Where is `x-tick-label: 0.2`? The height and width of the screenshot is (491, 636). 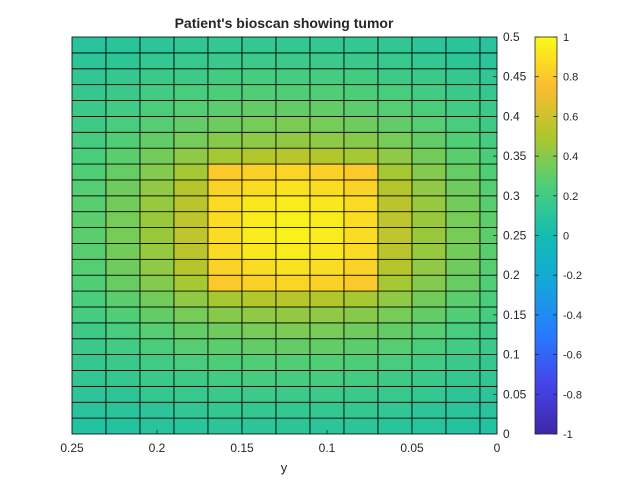 x-tick-label: 0.2 is located at coordinates (157, 448).